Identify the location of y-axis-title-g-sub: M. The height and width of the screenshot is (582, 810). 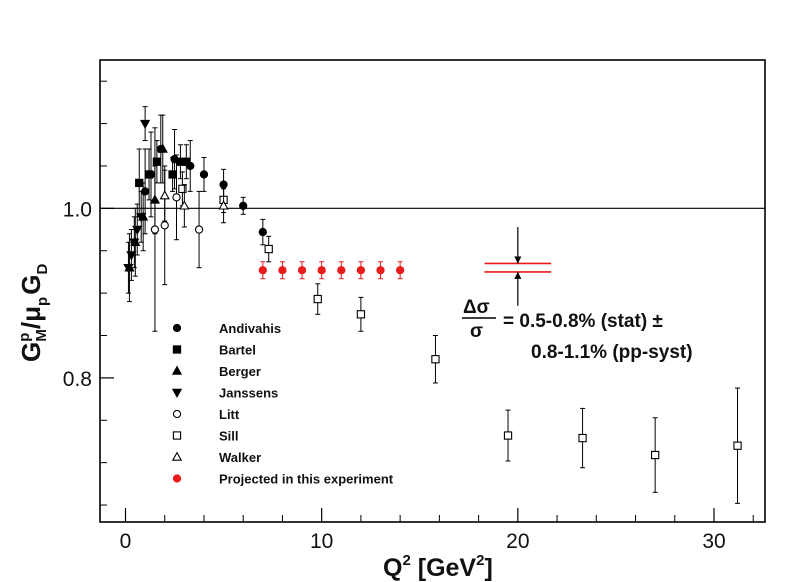
(41, 335).